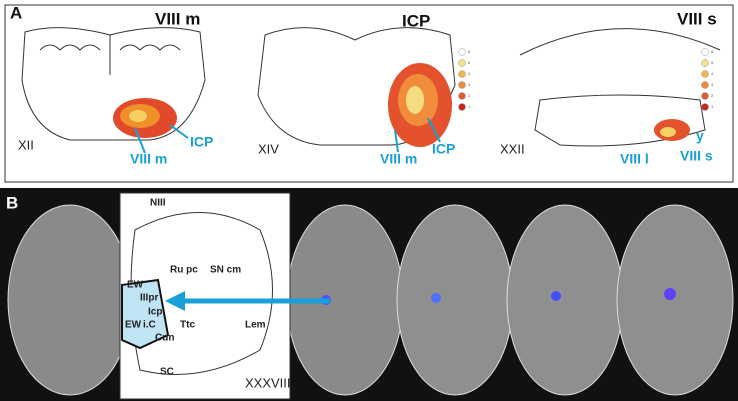 Image resolution: width=738 pixels, height=401 pixels. Describe the element at coordinates (268, 382) in the screenshot. I see `level-label: XXXVIII` at that location.